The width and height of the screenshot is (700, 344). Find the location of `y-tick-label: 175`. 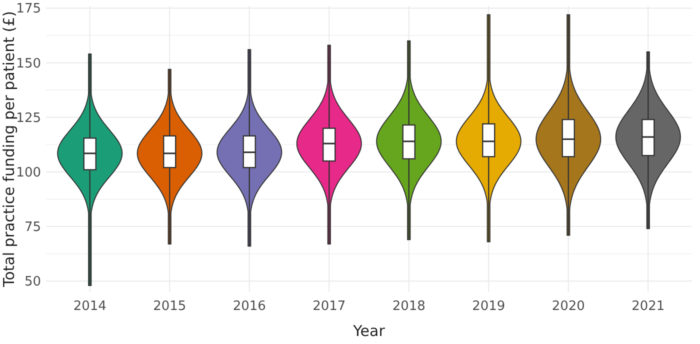

y-tick-label: 175 is located at coordinates (28, 9).